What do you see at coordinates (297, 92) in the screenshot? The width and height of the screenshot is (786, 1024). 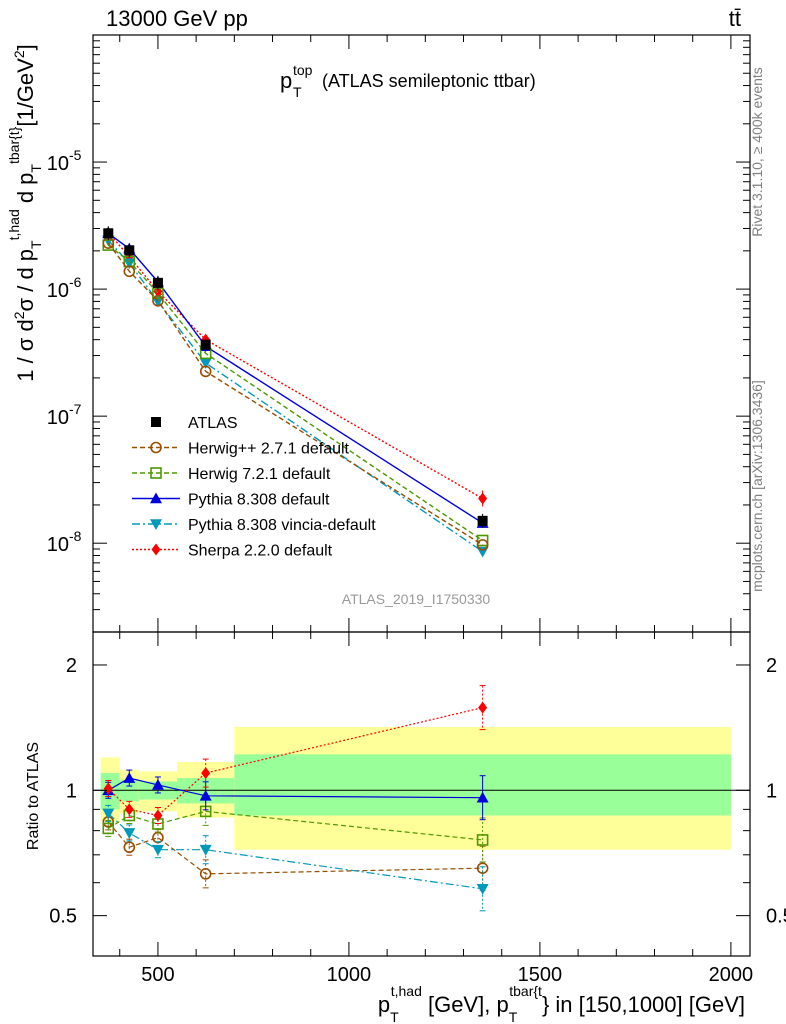 I see `title-sub: T` at bounding box center [297, 92].